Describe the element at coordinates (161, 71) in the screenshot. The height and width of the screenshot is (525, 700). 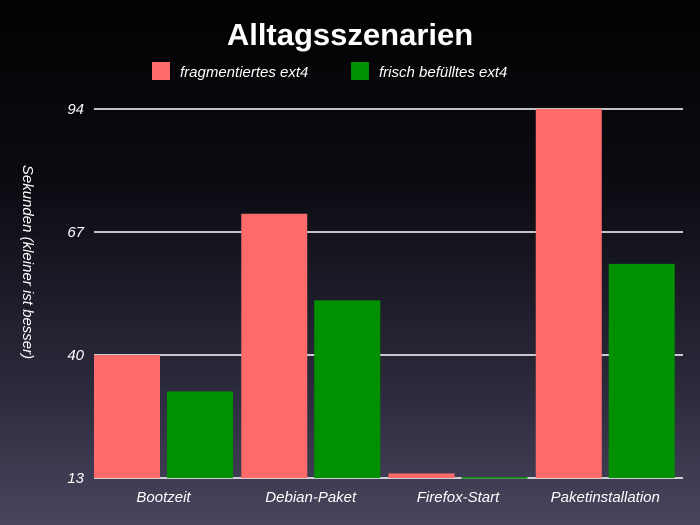
I see `legend-swatch-fragmentiert` at that location.